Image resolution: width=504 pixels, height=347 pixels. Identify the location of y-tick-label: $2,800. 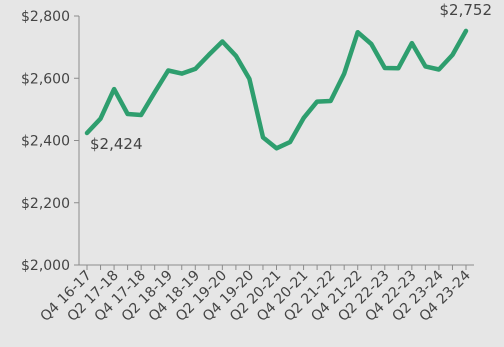
(45, 17).